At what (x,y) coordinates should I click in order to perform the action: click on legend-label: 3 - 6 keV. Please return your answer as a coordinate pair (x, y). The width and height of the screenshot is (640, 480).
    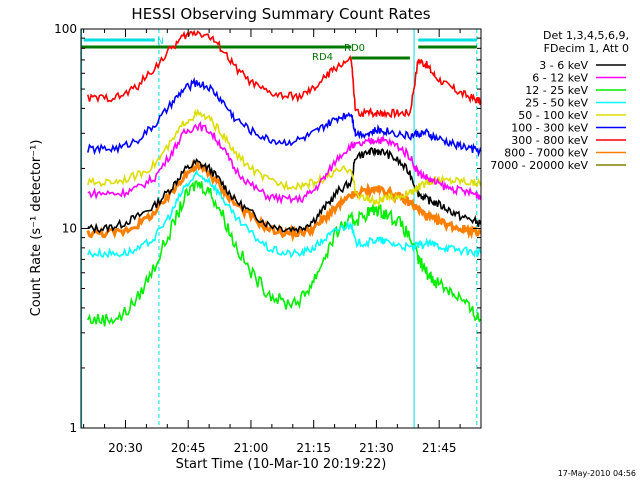
    Looking at the image, I should click on (563, 65).